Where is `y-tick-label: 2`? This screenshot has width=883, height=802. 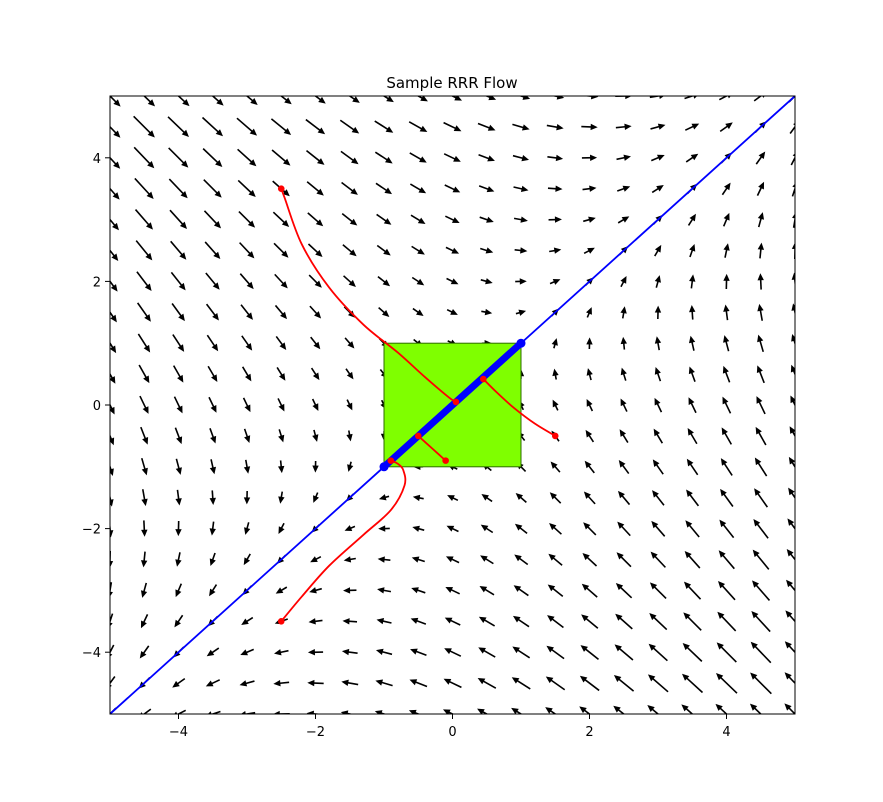
y-tick-label: 2 is located at coordinates (97, 282).